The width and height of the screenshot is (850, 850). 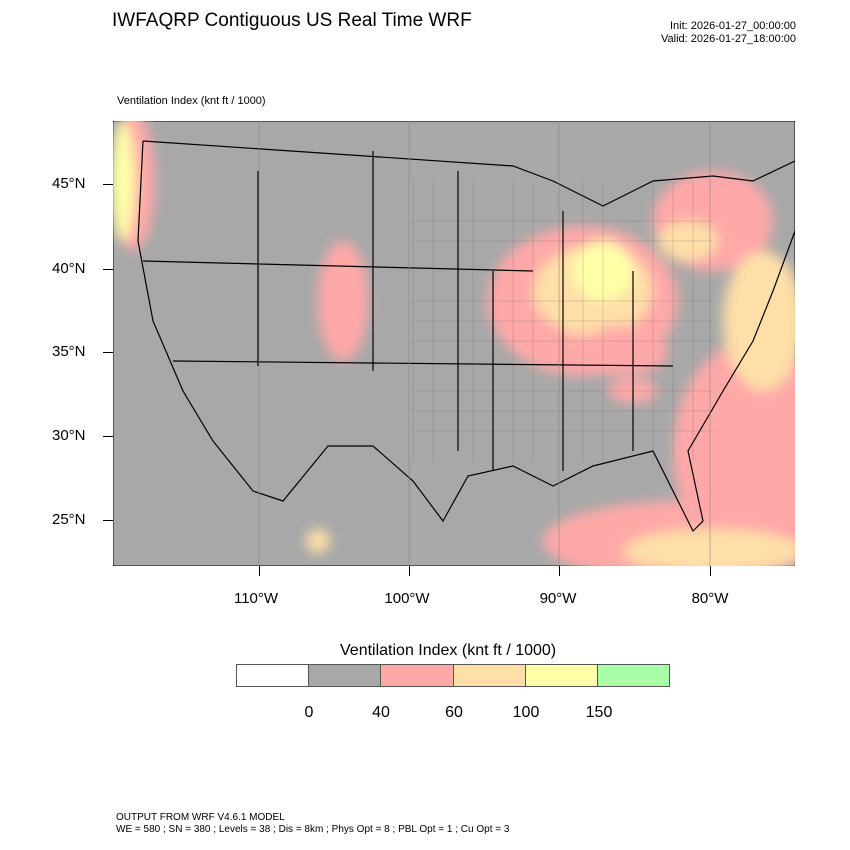 What do you see at coordinates (69, 183) in the screenshot?
I see `lat-label: 45°N` at bounding box center [69, 183].